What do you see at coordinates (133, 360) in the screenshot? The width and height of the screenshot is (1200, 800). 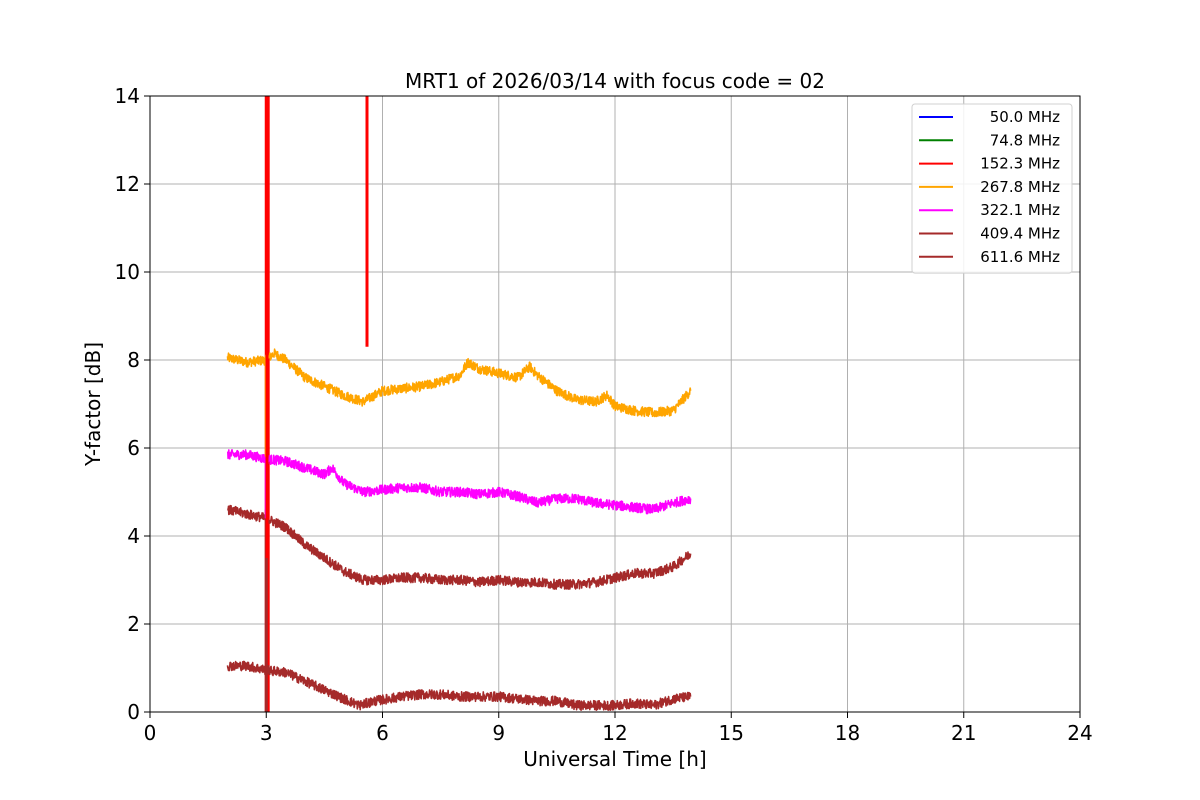 I see `y-tick-label: 8` at bounding box center [133, 360].